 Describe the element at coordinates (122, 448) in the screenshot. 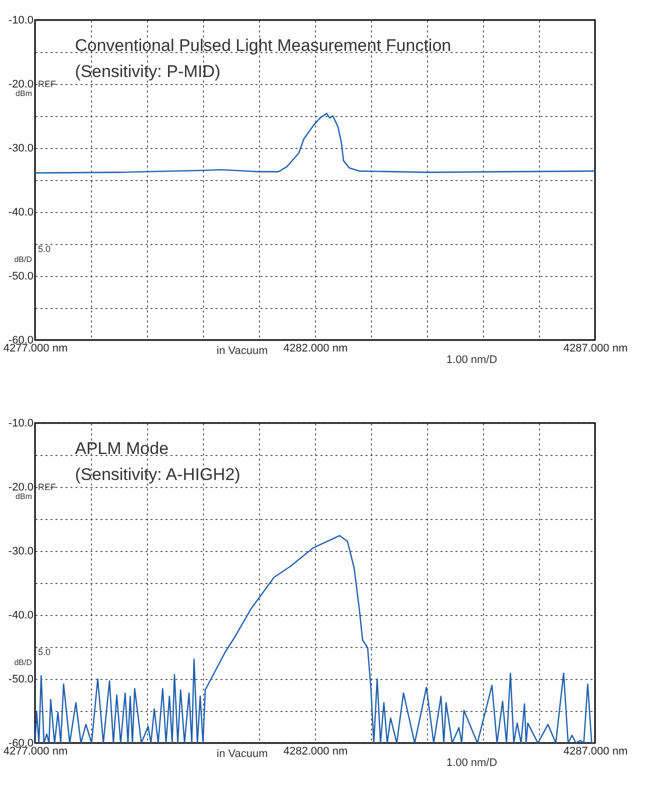

I see `text: APLM Mode` at that location.